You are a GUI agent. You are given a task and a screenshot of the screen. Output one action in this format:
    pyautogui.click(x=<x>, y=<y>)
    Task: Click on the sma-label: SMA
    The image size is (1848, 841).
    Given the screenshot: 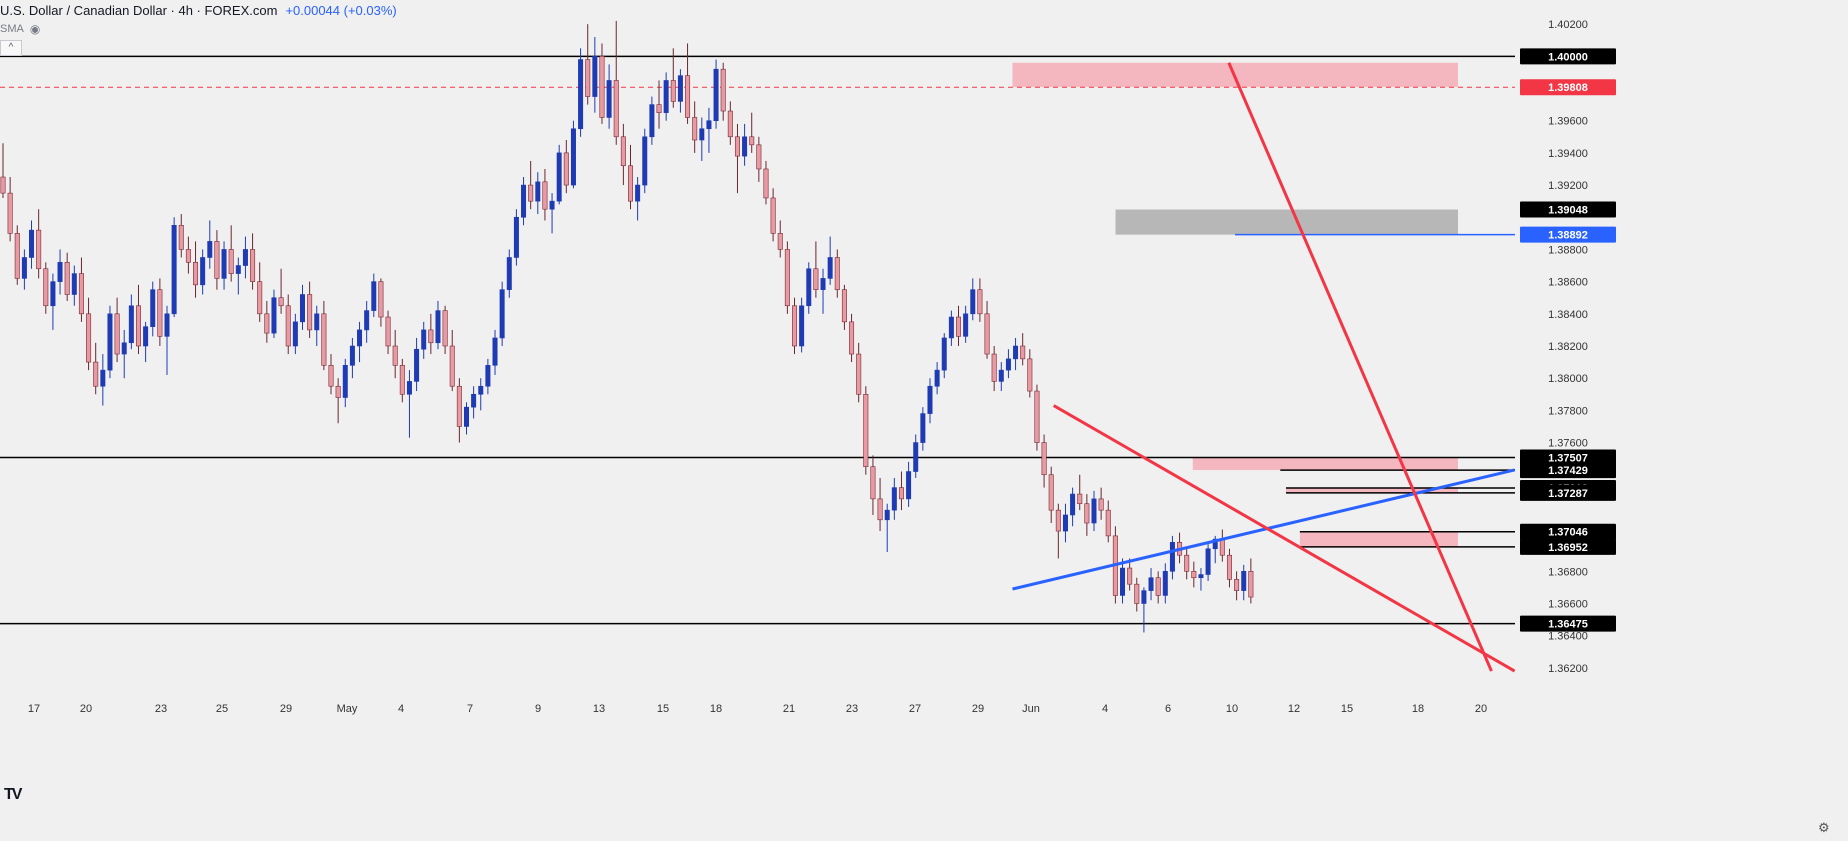 What is the action you would take?
    pyautogui.click(x=12, y=29)
    